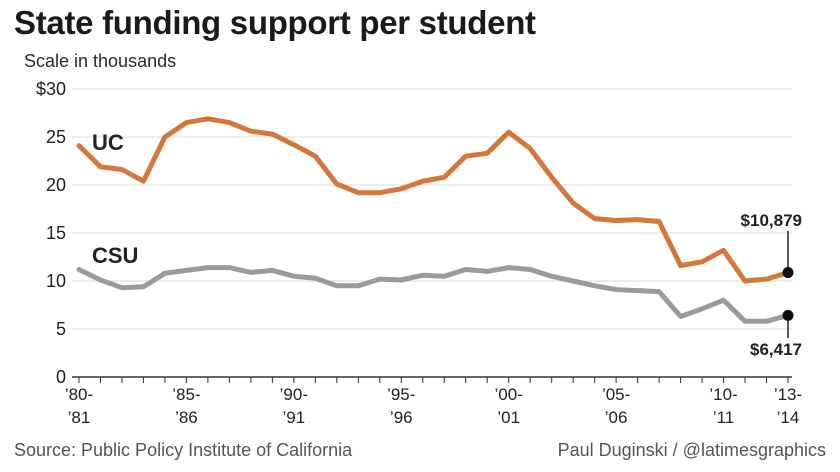 The image size is (840, 472). What do you see at coordinates (433, 294) in the screenshot?
I see `series-line-csu` at bounding box center [433, 294].